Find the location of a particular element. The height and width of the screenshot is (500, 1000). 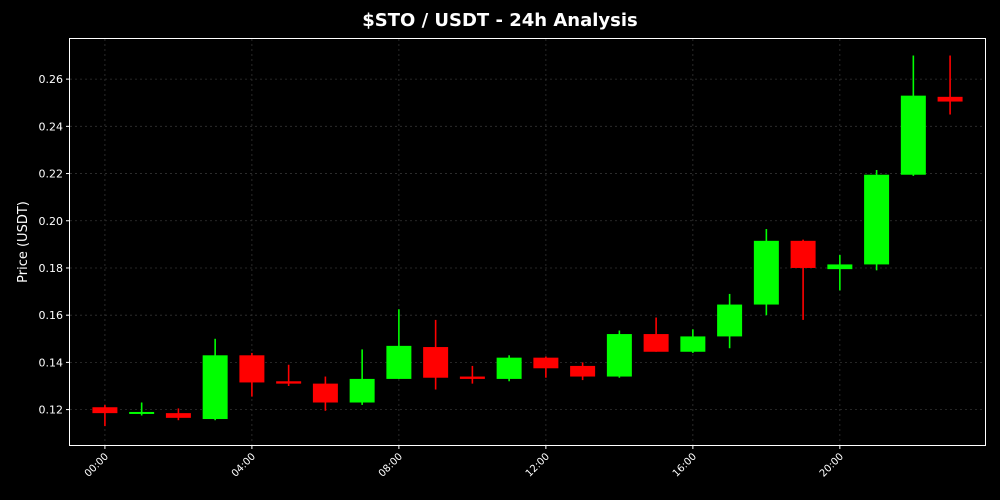

y-tick-label: 0.26 is located at coordinates (51, 79).